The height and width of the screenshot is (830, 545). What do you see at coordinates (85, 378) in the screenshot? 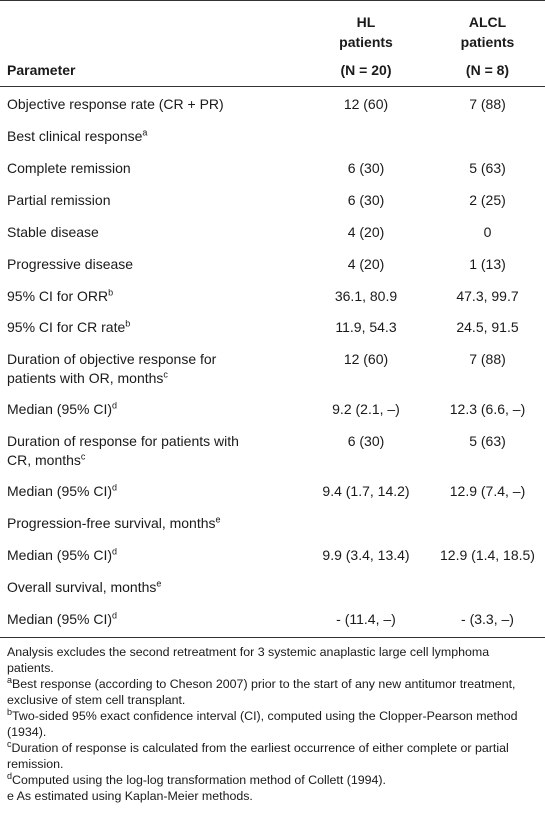
I see `row-parameter-line2: patients with OR, months` at bounding box center [85, 378].